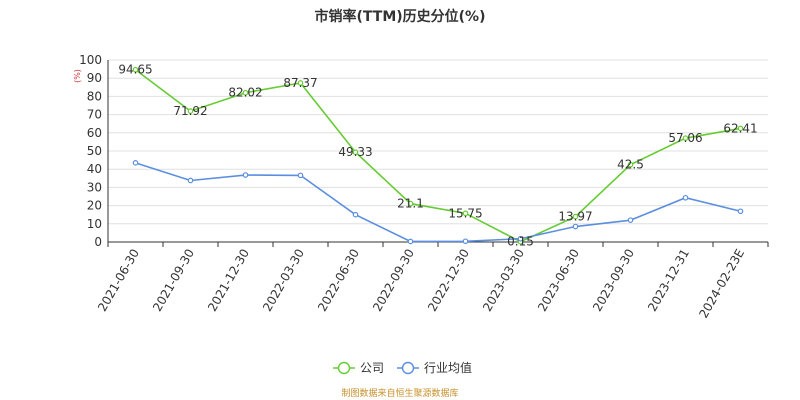  I want to click on y-tick-label: 30, so click(94, 187).